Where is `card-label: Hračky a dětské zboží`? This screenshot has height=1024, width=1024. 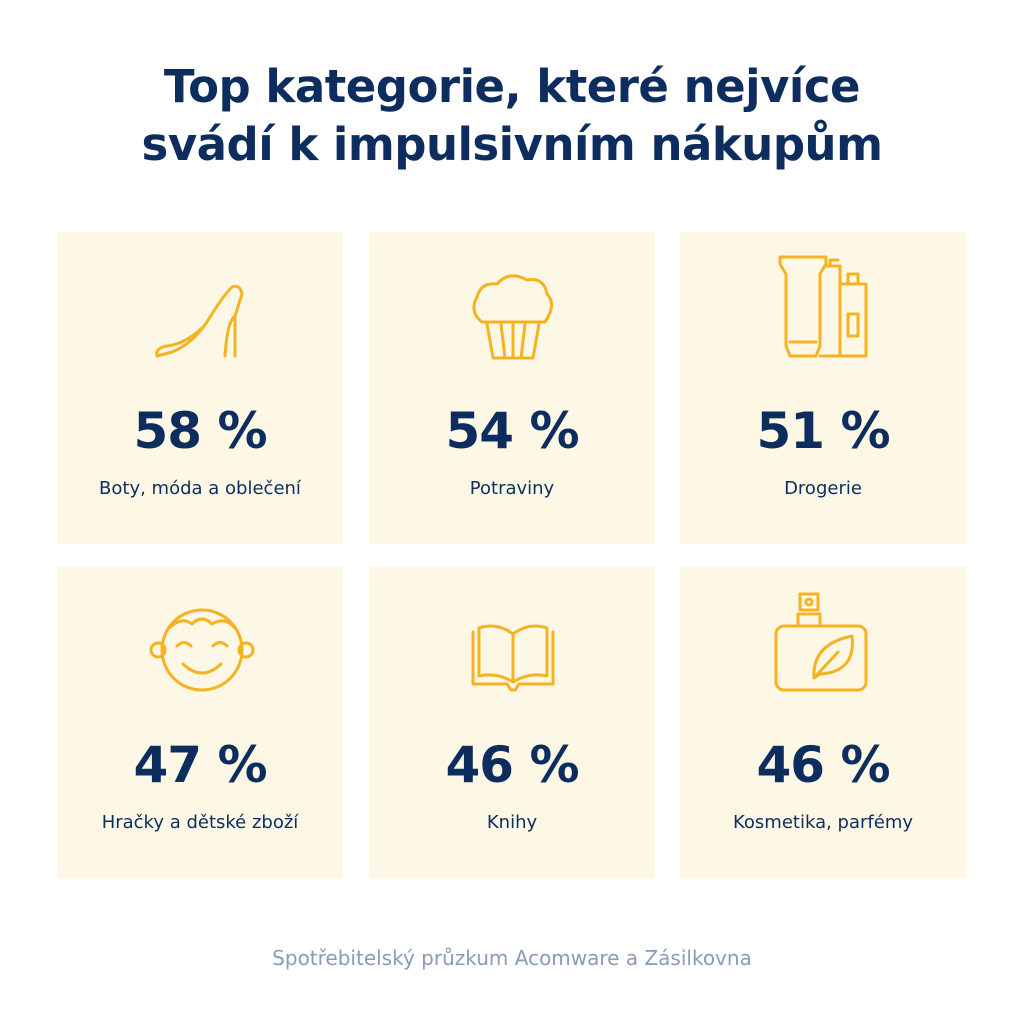 card-label: Hračky a dětské zboží is located at coordinates (200, 822).